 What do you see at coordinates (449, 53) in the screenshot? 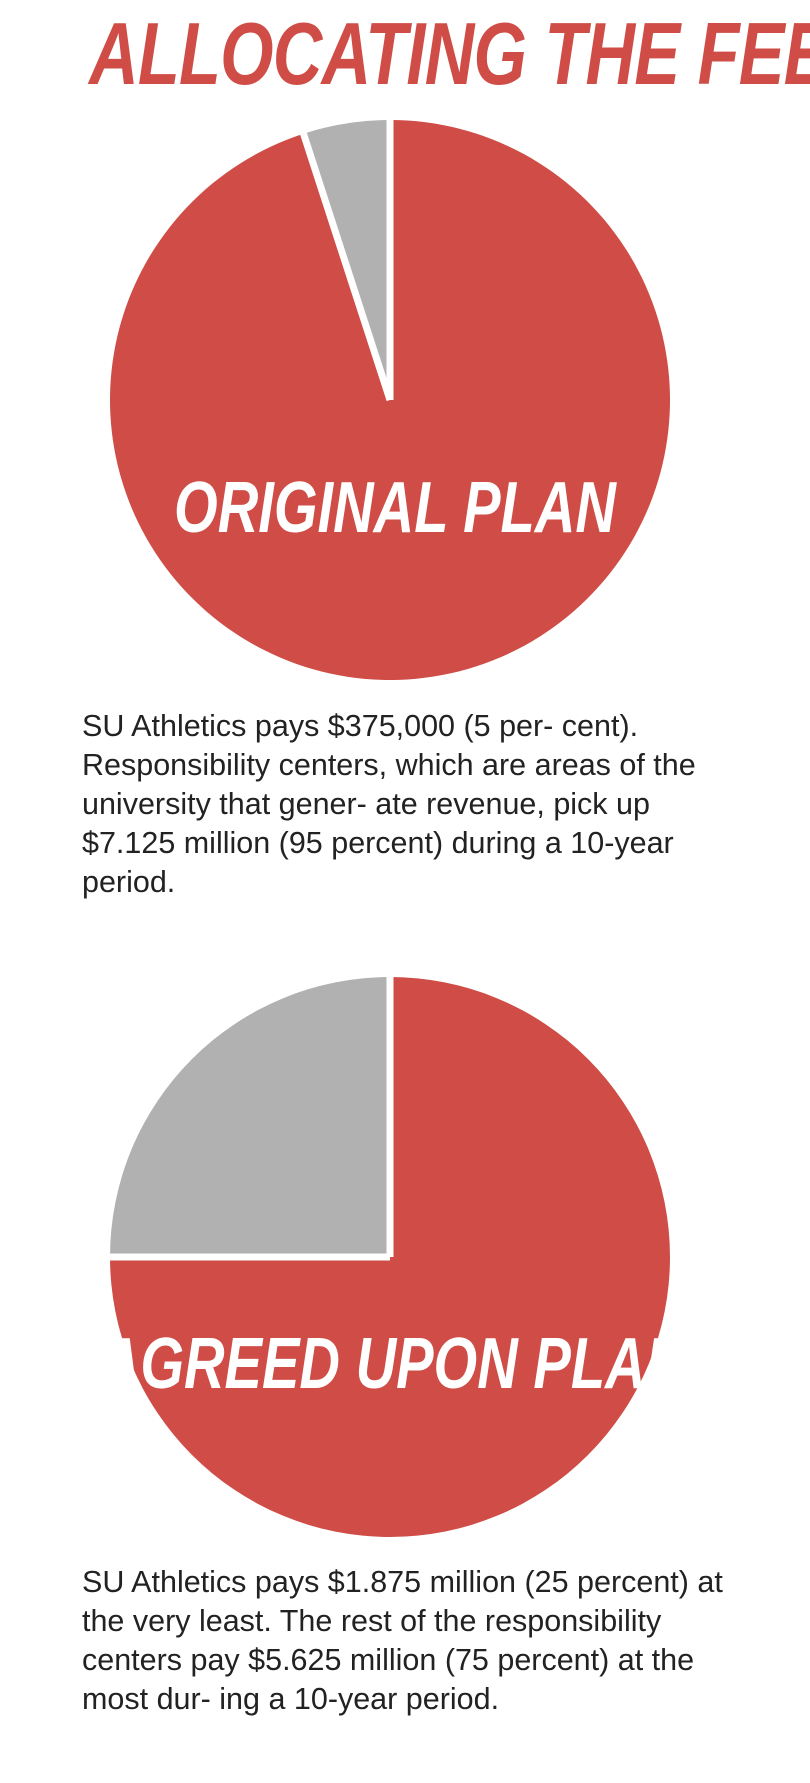
I see `page-title: ALLOCATING THE FEE` at bounding box center [449, 53].